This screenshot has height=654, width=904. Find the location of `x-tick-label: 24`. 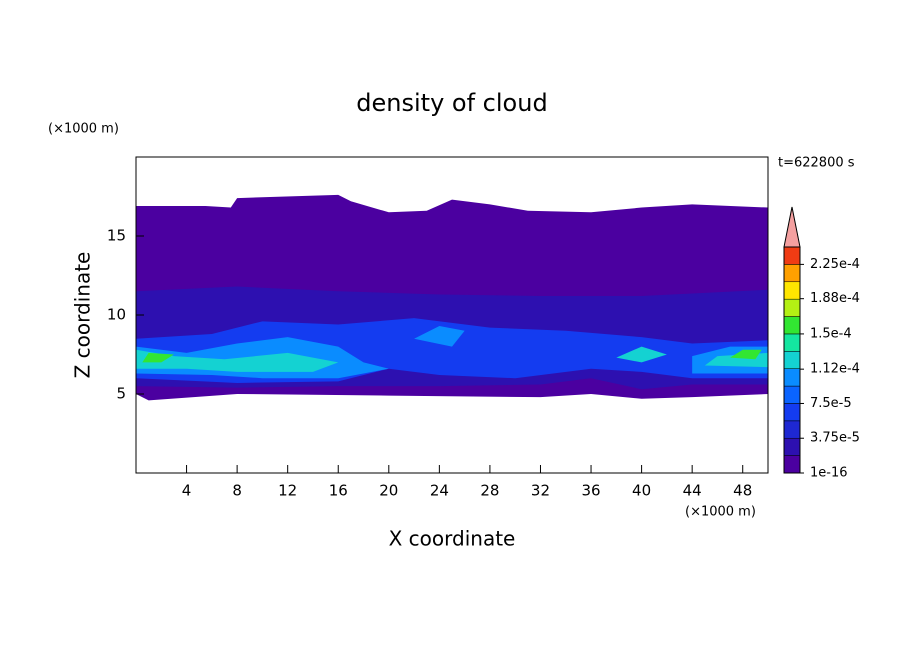

x-tick-label: 24 is located at coordinates (439, 491).